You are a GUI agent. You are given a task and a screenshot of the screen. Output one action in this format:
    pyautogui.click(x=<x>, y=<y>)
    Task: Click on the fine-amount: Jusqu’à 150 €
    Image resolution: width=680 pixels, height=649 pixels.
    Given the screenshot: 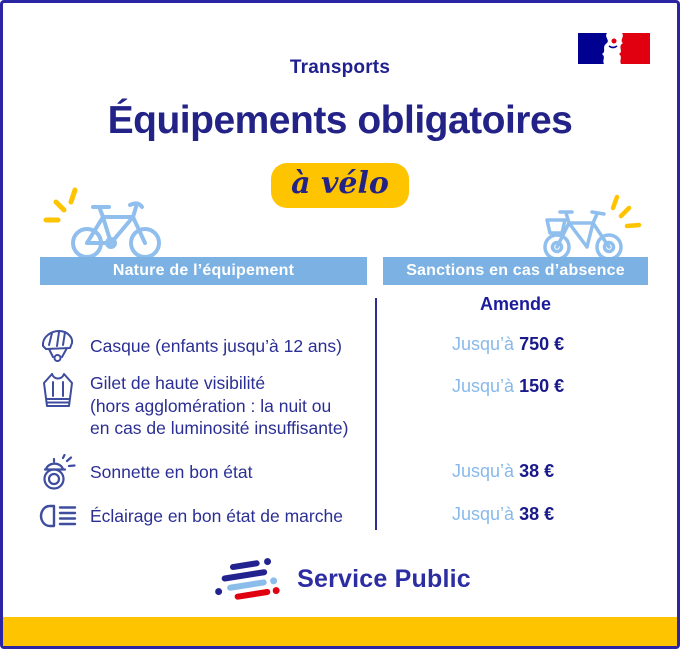 What is the action you would take?
    pyautogui.click(x=508, y=386)
    